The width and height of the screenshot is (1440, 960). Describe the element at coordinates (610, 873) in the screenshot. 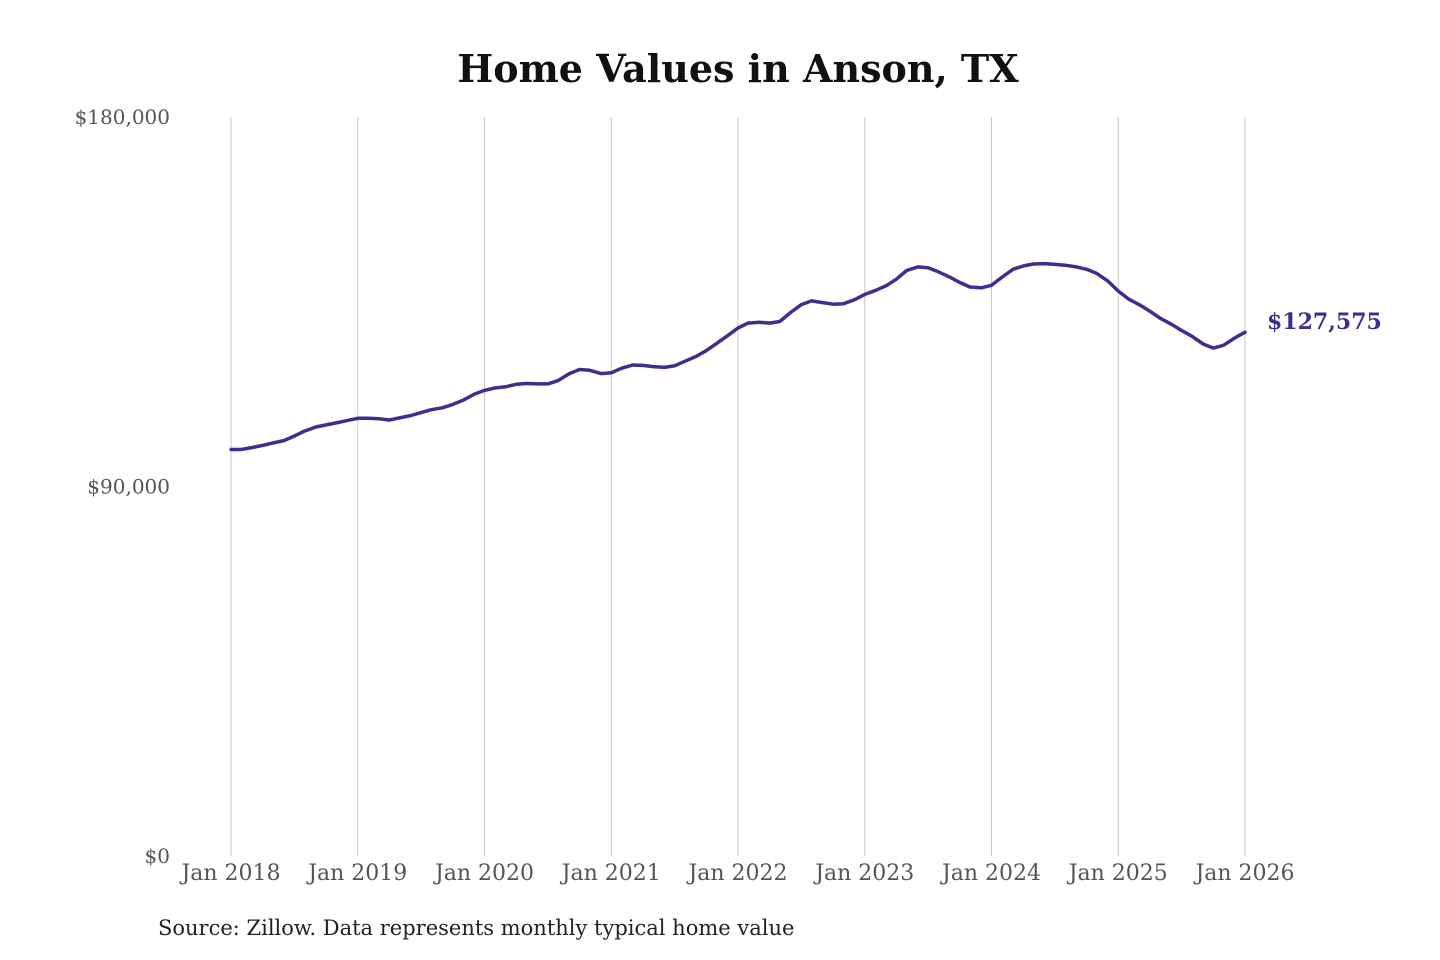

I see `x-tick-label: Jan 2021` at that location.